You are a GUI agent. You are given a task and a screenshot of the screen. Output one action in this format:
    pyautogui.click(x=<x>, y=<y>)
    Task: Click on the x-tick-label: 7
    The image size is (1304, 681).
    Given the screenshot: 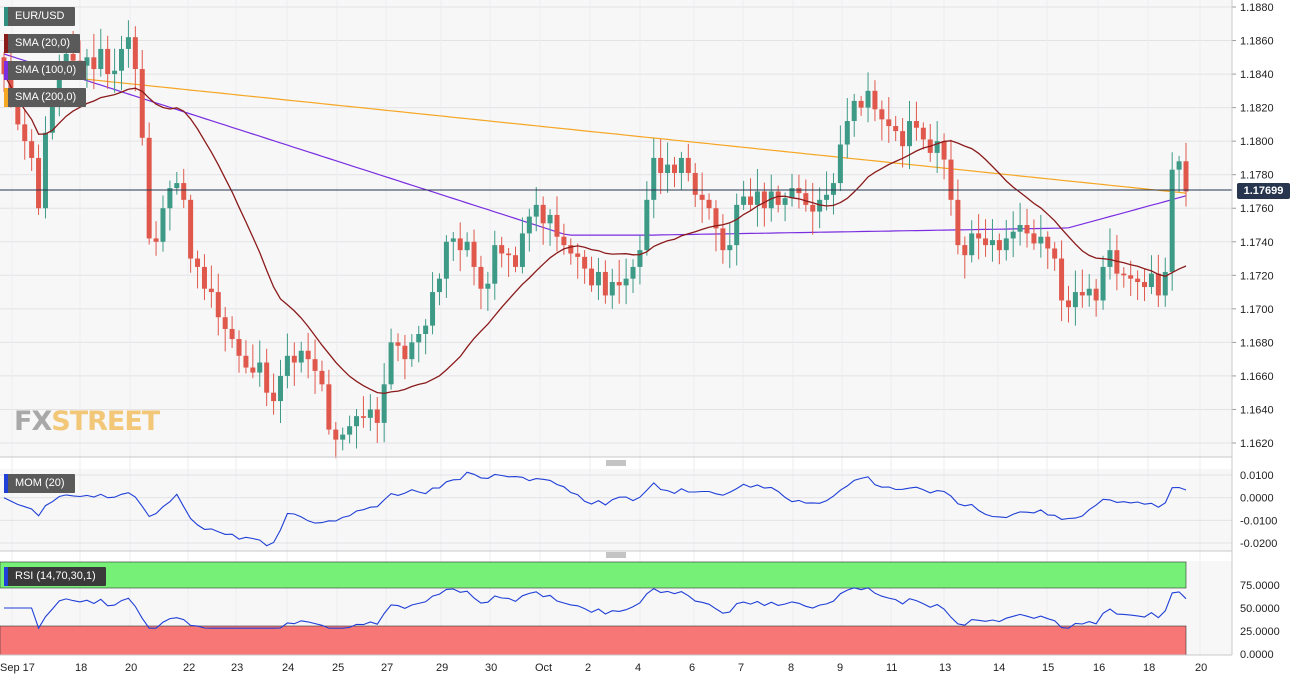 What is the action you would take?
    pyautogui.click(x=741, y=668)
    